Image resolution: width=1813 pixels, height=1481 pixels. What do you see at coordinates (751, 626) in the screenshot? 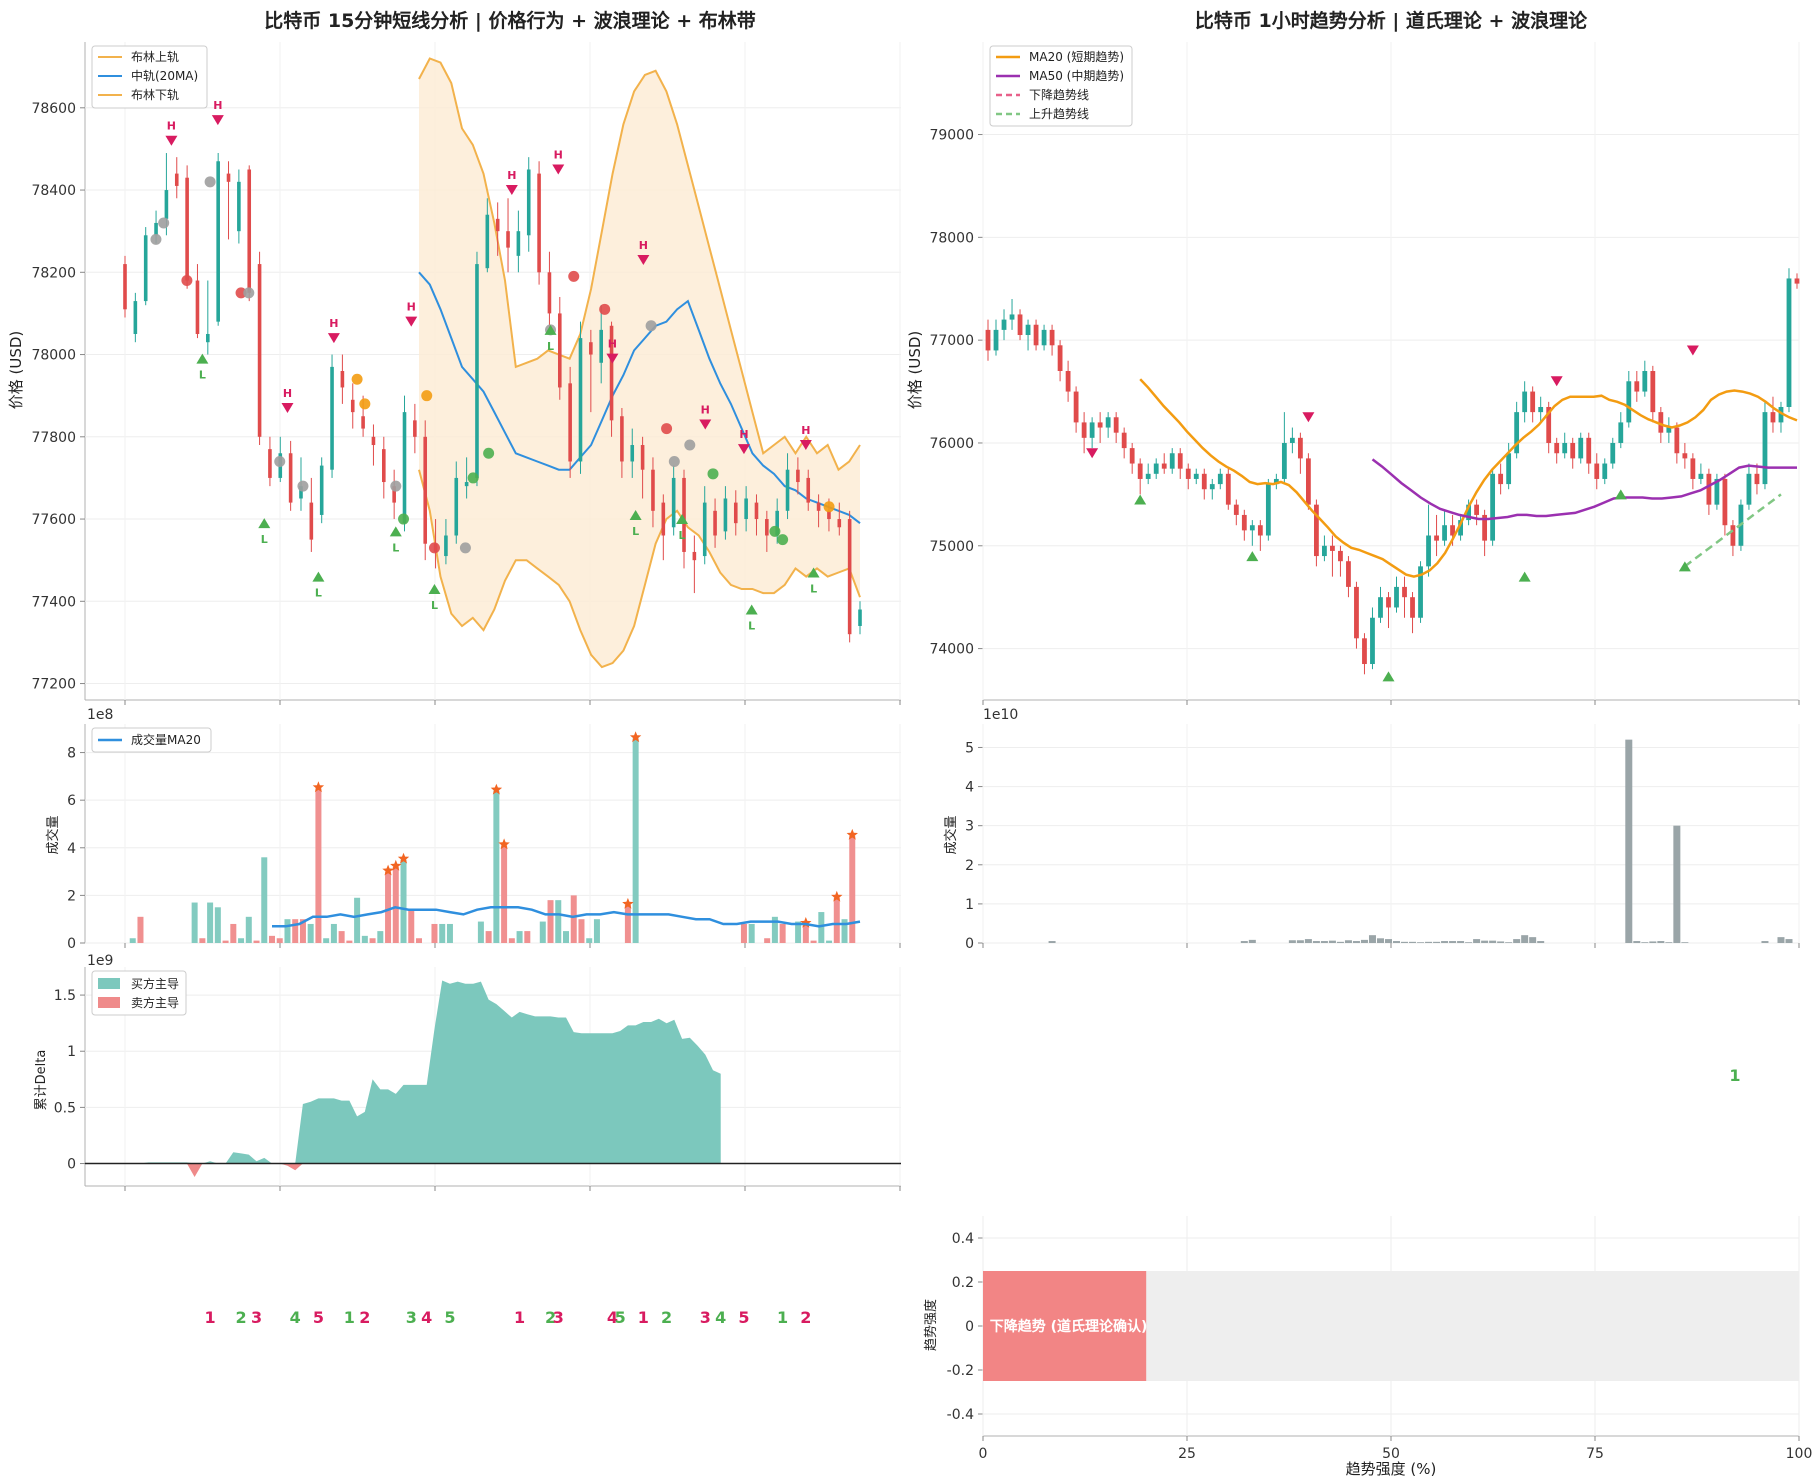
I see `swing-low-label: L` at bounding box center [751, 626].